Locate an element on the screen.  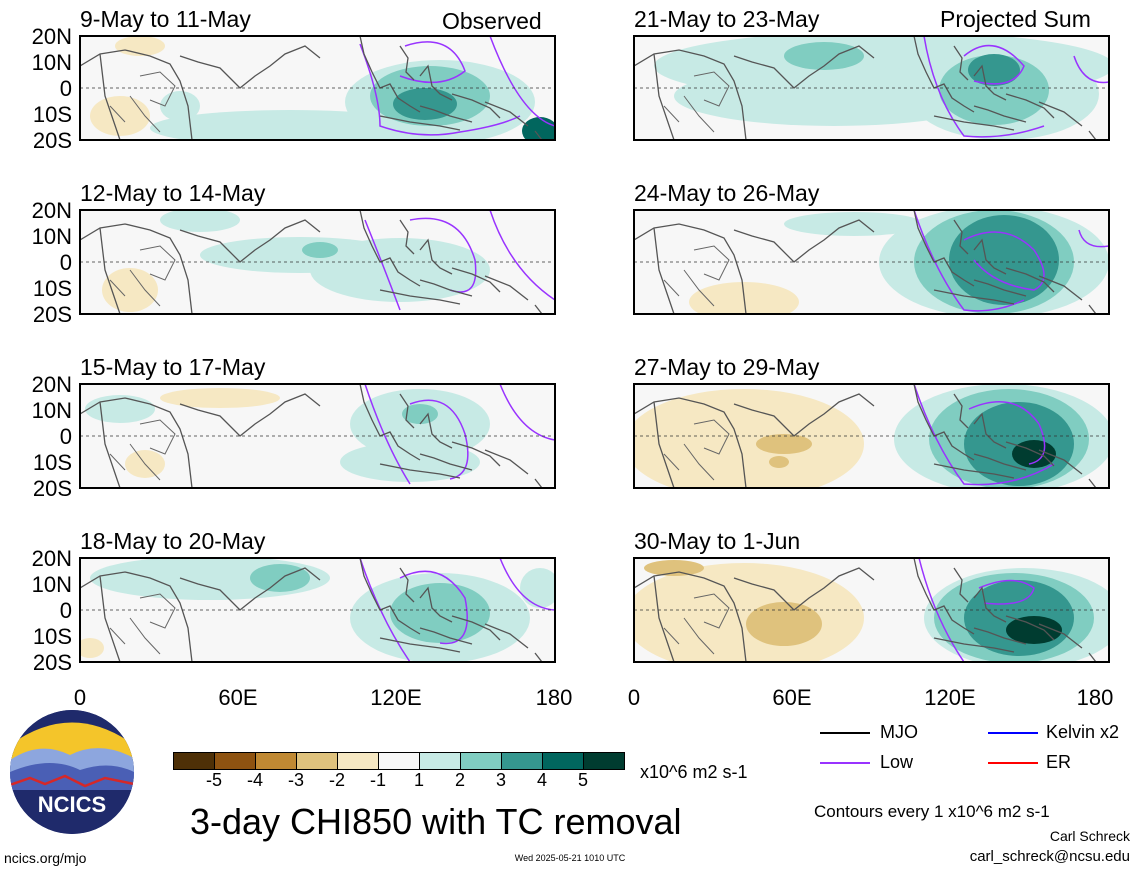
panel-label-observed: Observed is located at coordinates (492, 21).